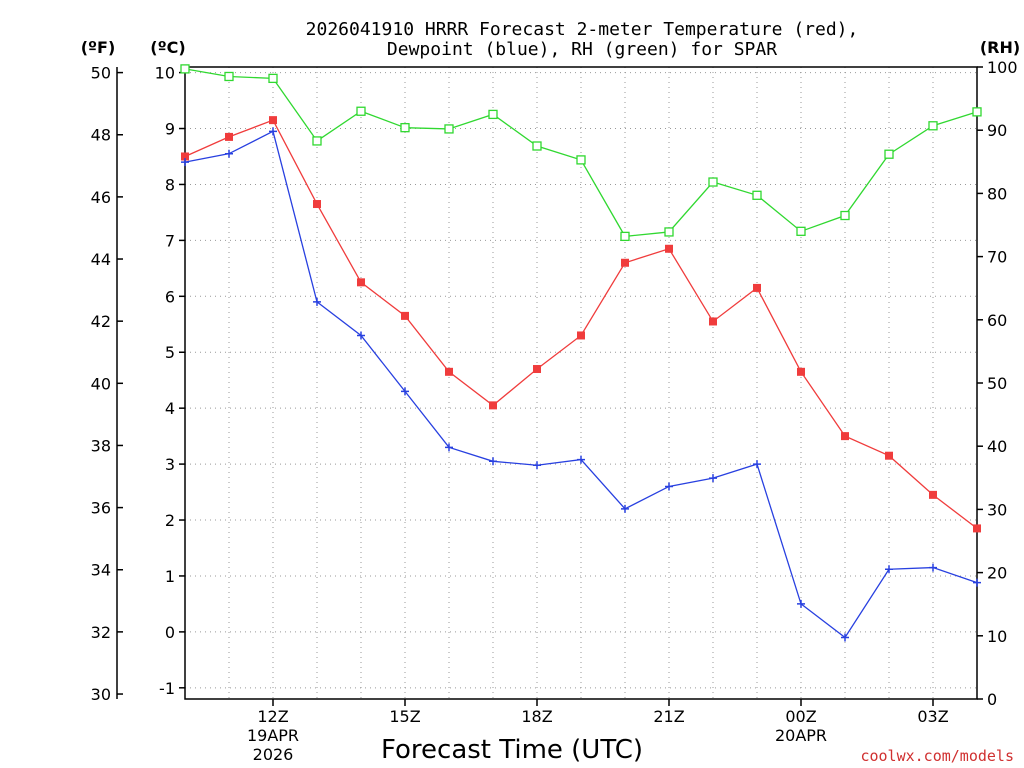  Describe the element at coordinates (170, 240) in the screenshot. I see `celsius-tick-label: 7` at that location.